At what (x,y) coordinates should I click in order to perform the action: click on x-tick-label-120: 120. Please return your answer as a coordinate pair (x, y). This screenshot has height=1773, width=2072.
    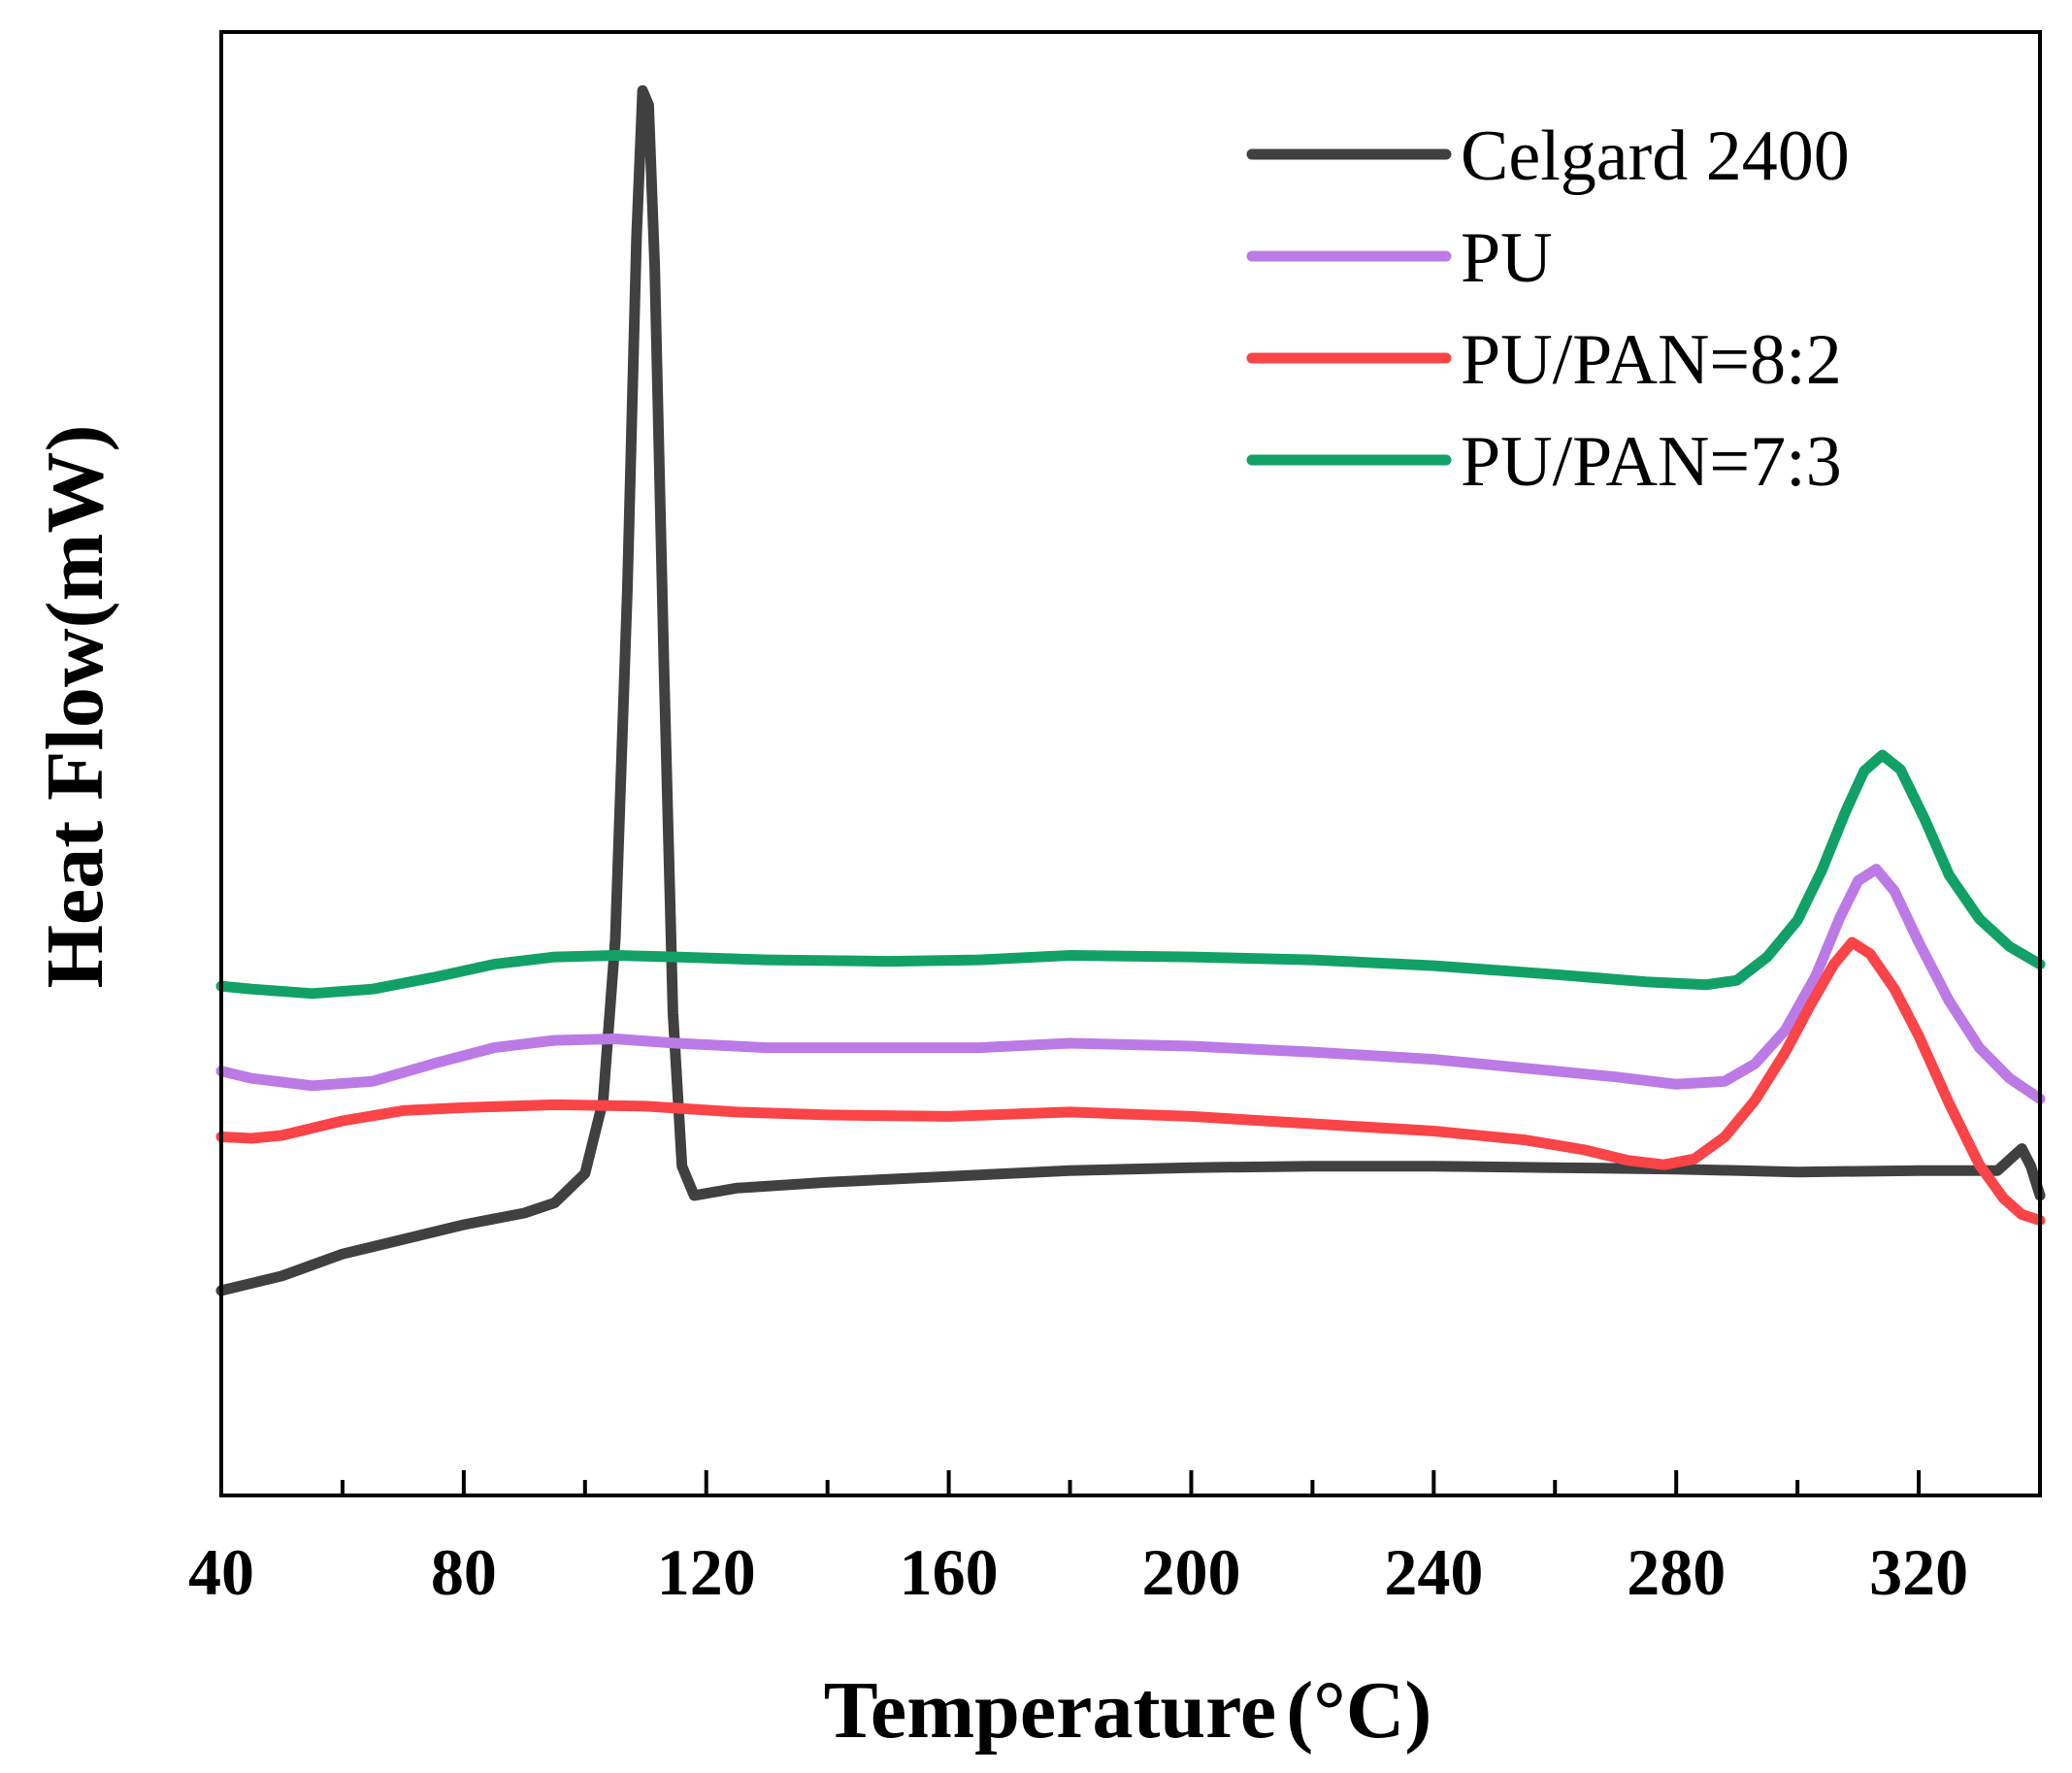
    Looking at the image, I should click on (707, 1572).